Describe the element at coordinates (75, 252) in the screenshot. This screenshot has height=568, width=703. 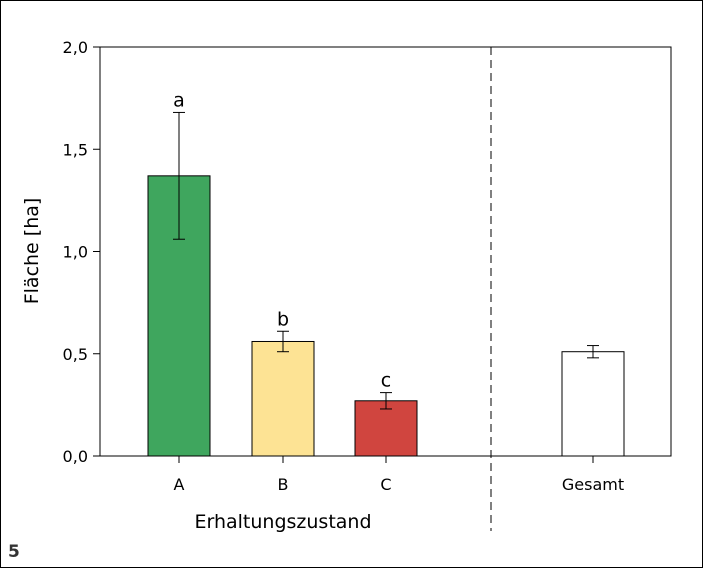
I see `y-tick-label: 1,0` at that location.